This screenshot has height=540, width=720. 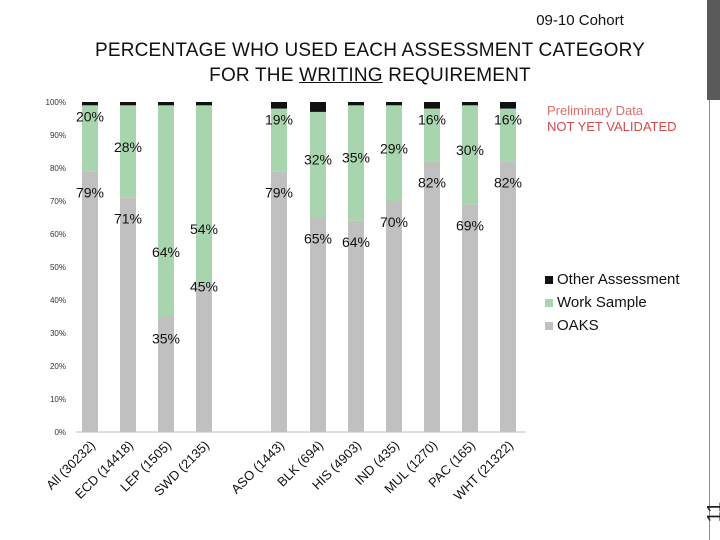 I want to click on x-tick-label: ASO (1443), so click(x=257, y=467).